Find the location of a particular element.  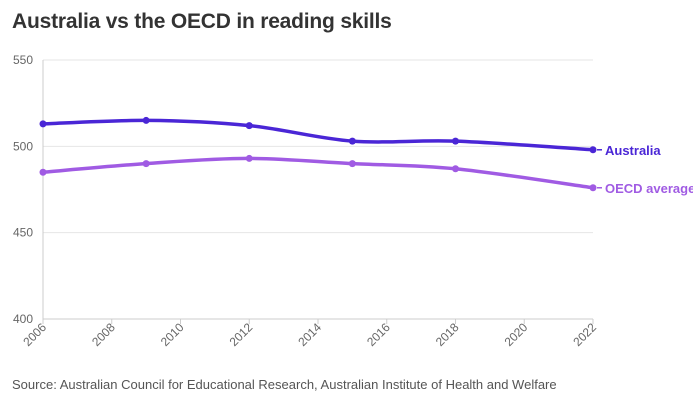

x-tick-label: 2022 is located at coordinates (584, 334).